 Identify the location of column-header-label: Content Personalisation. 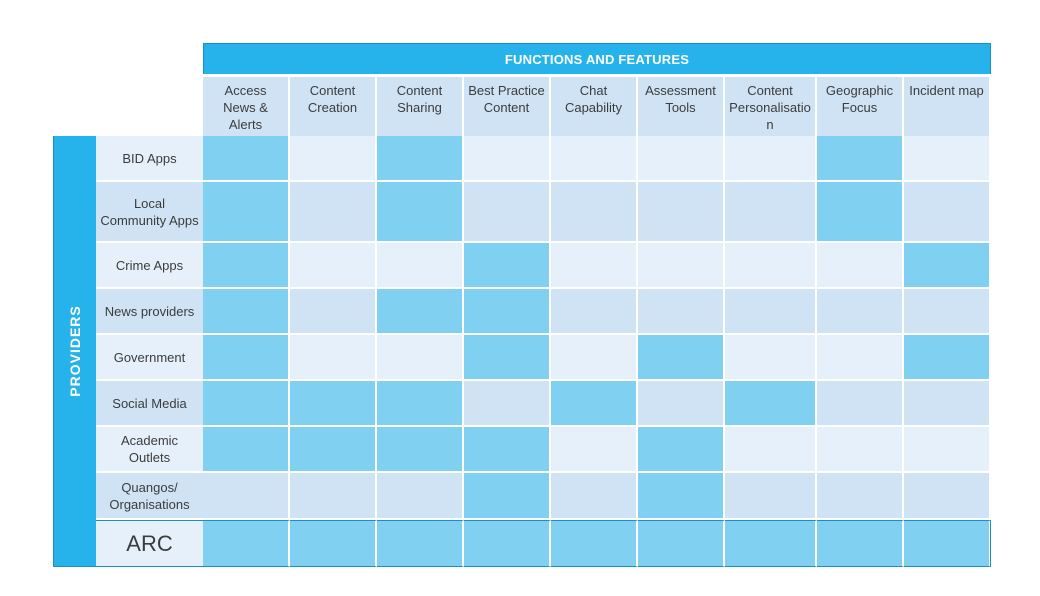
(770, 107).